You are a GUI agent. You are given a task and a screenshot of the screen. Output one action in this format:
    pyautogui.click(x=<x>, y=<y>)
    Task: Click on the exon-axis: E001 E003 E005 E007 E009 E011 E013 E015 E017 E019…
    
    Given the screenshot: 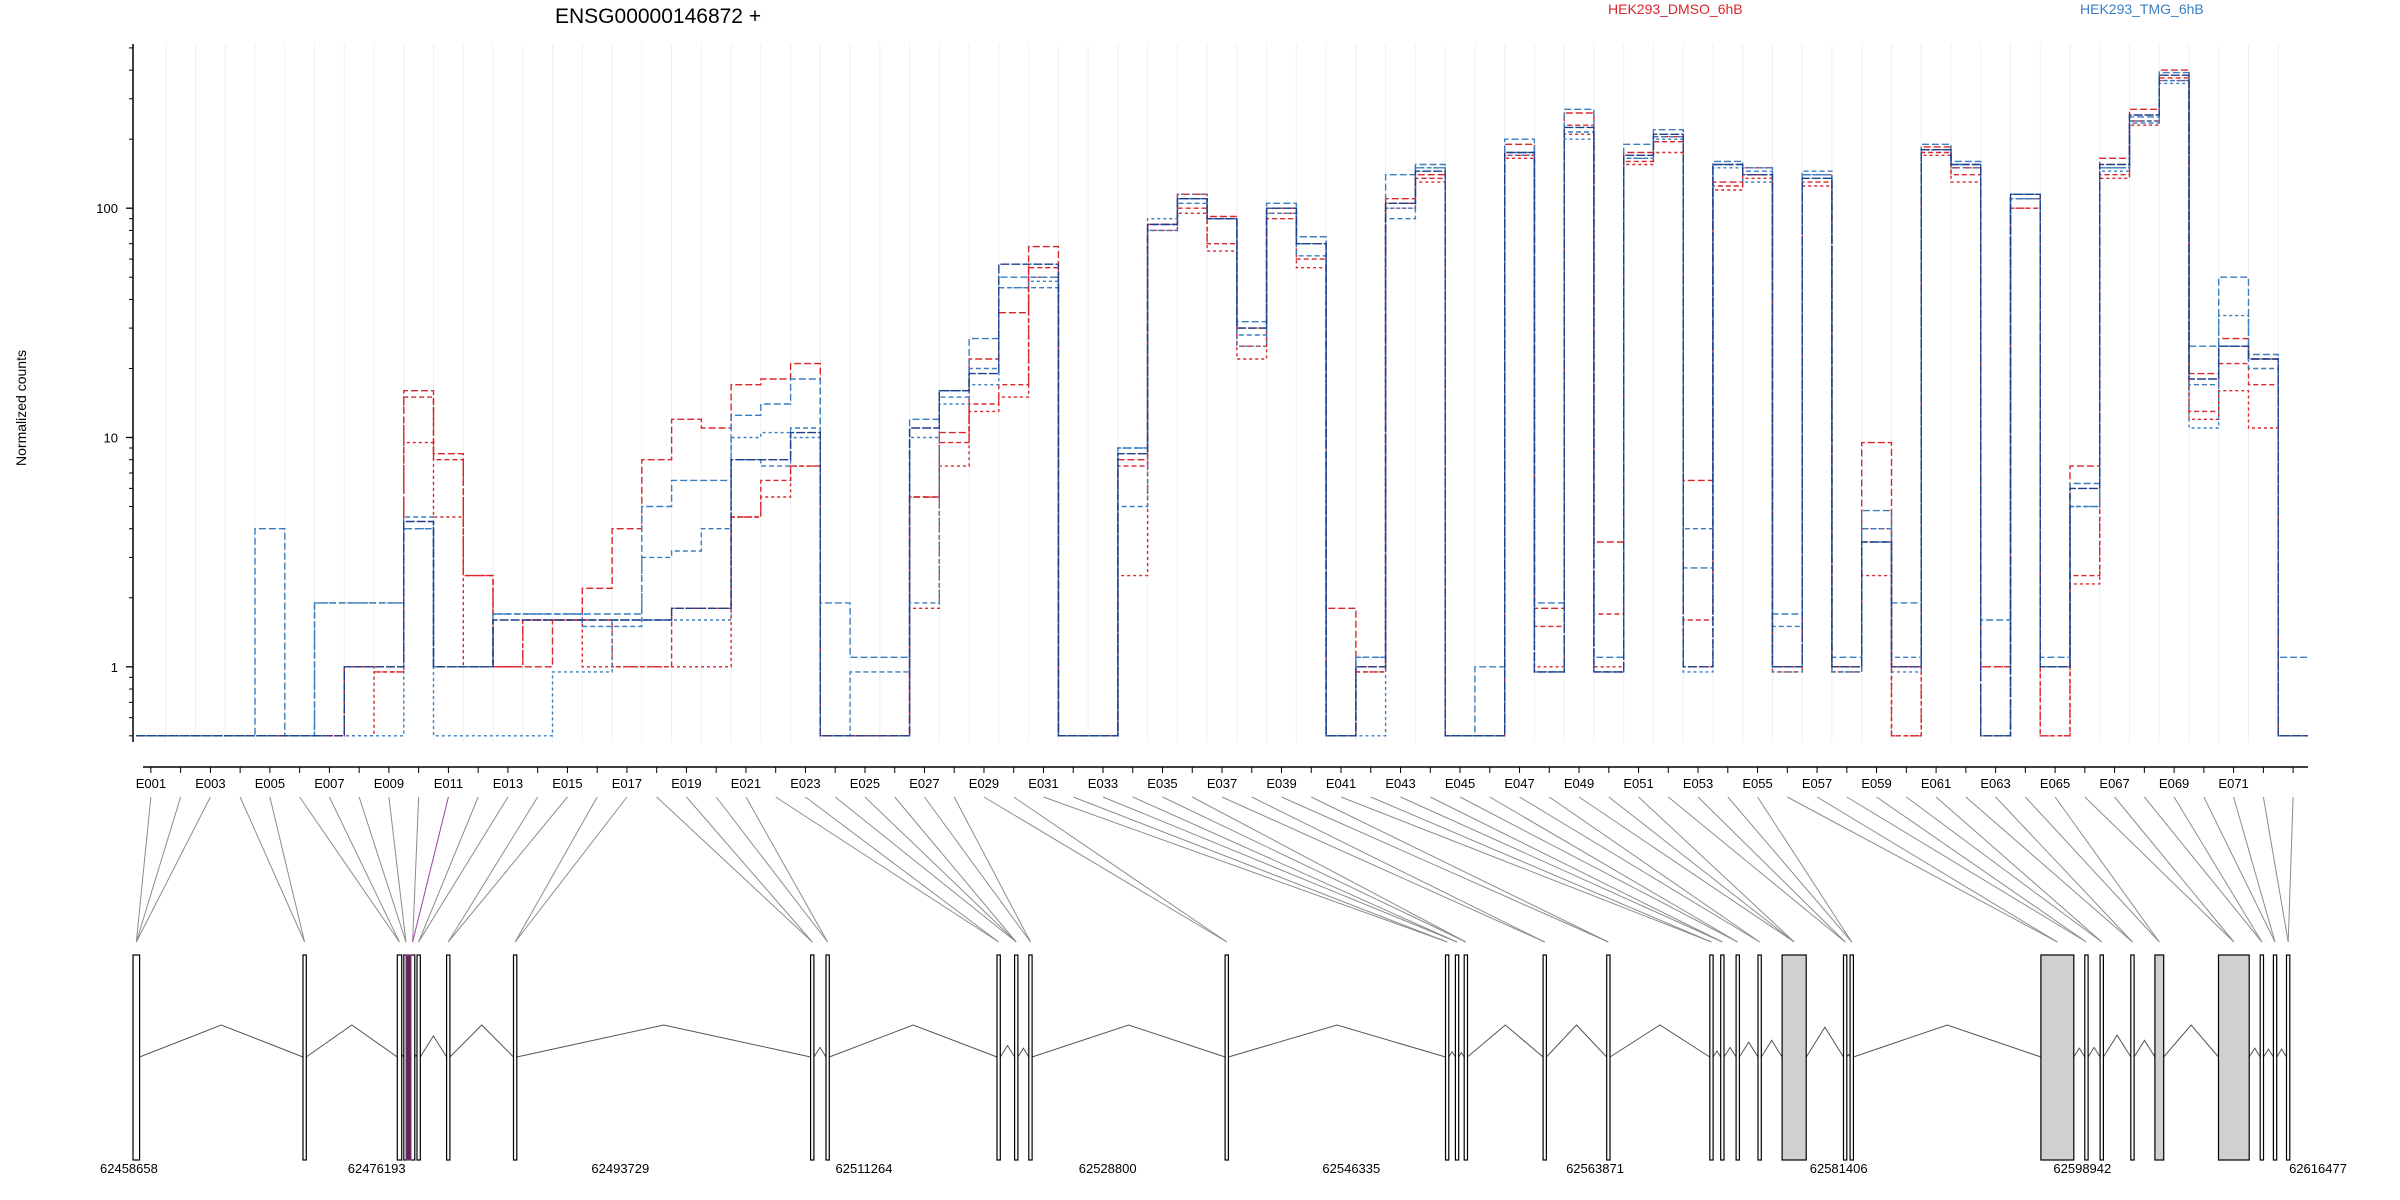 What is the action you would take?
    pyautogui.click(x=1222, y=778)
    